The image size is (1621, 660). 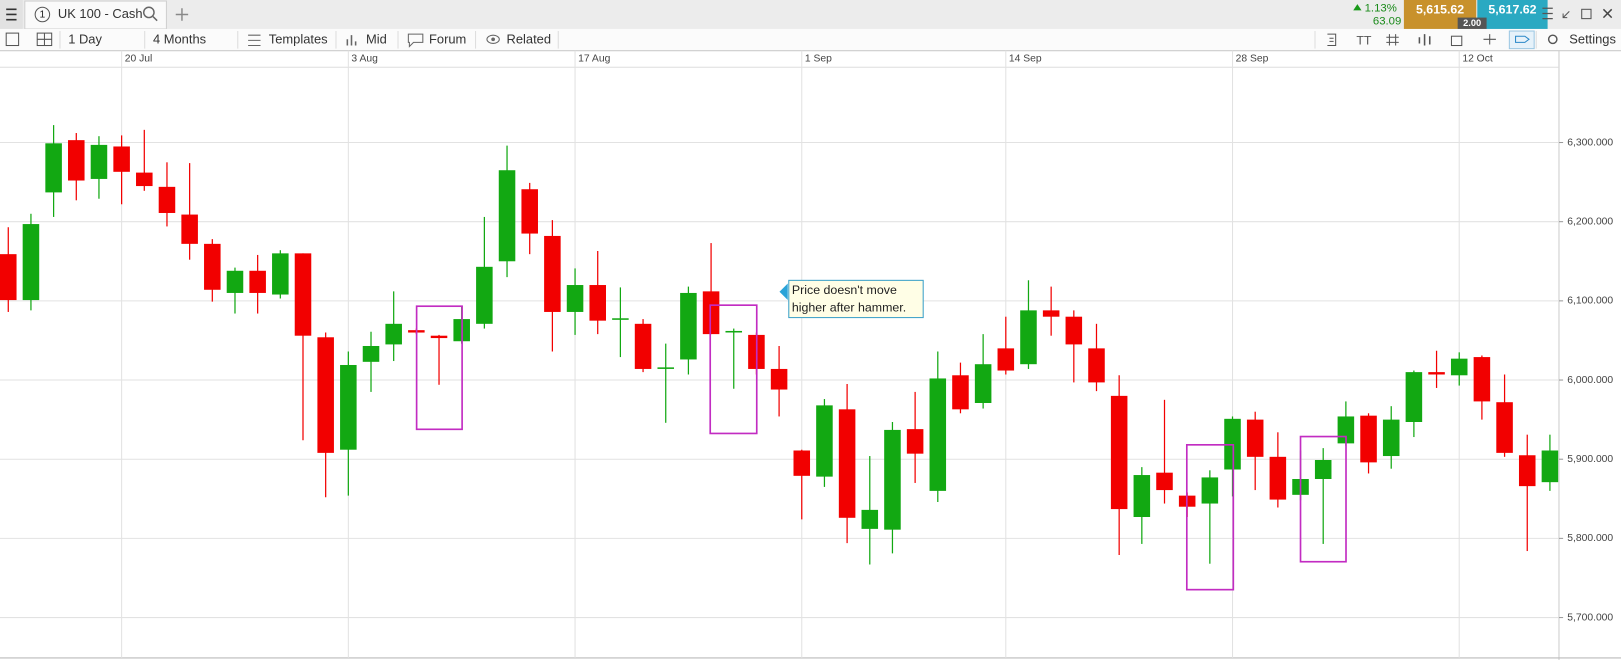 What do you see at coordinates (1456, 41) in the screenshot?
I see `copy-icon` at bounding box center [1456, 41].